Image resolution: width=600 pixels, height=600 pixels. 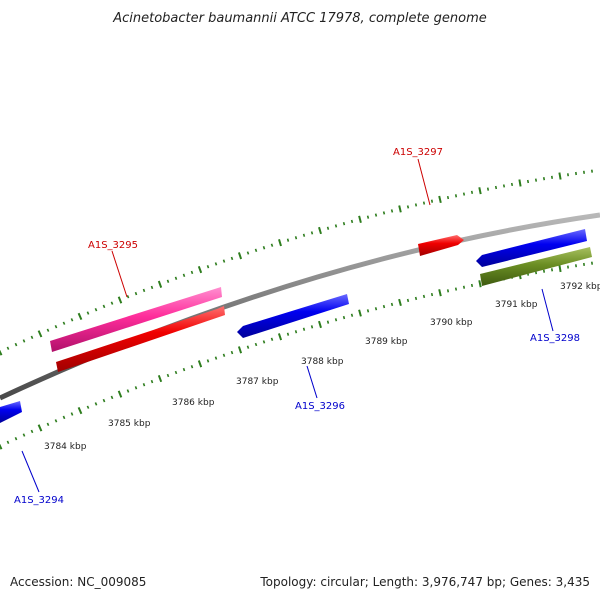 I want to click on scale-label-3785: 3785 kbp, so click(x=129, y=424).